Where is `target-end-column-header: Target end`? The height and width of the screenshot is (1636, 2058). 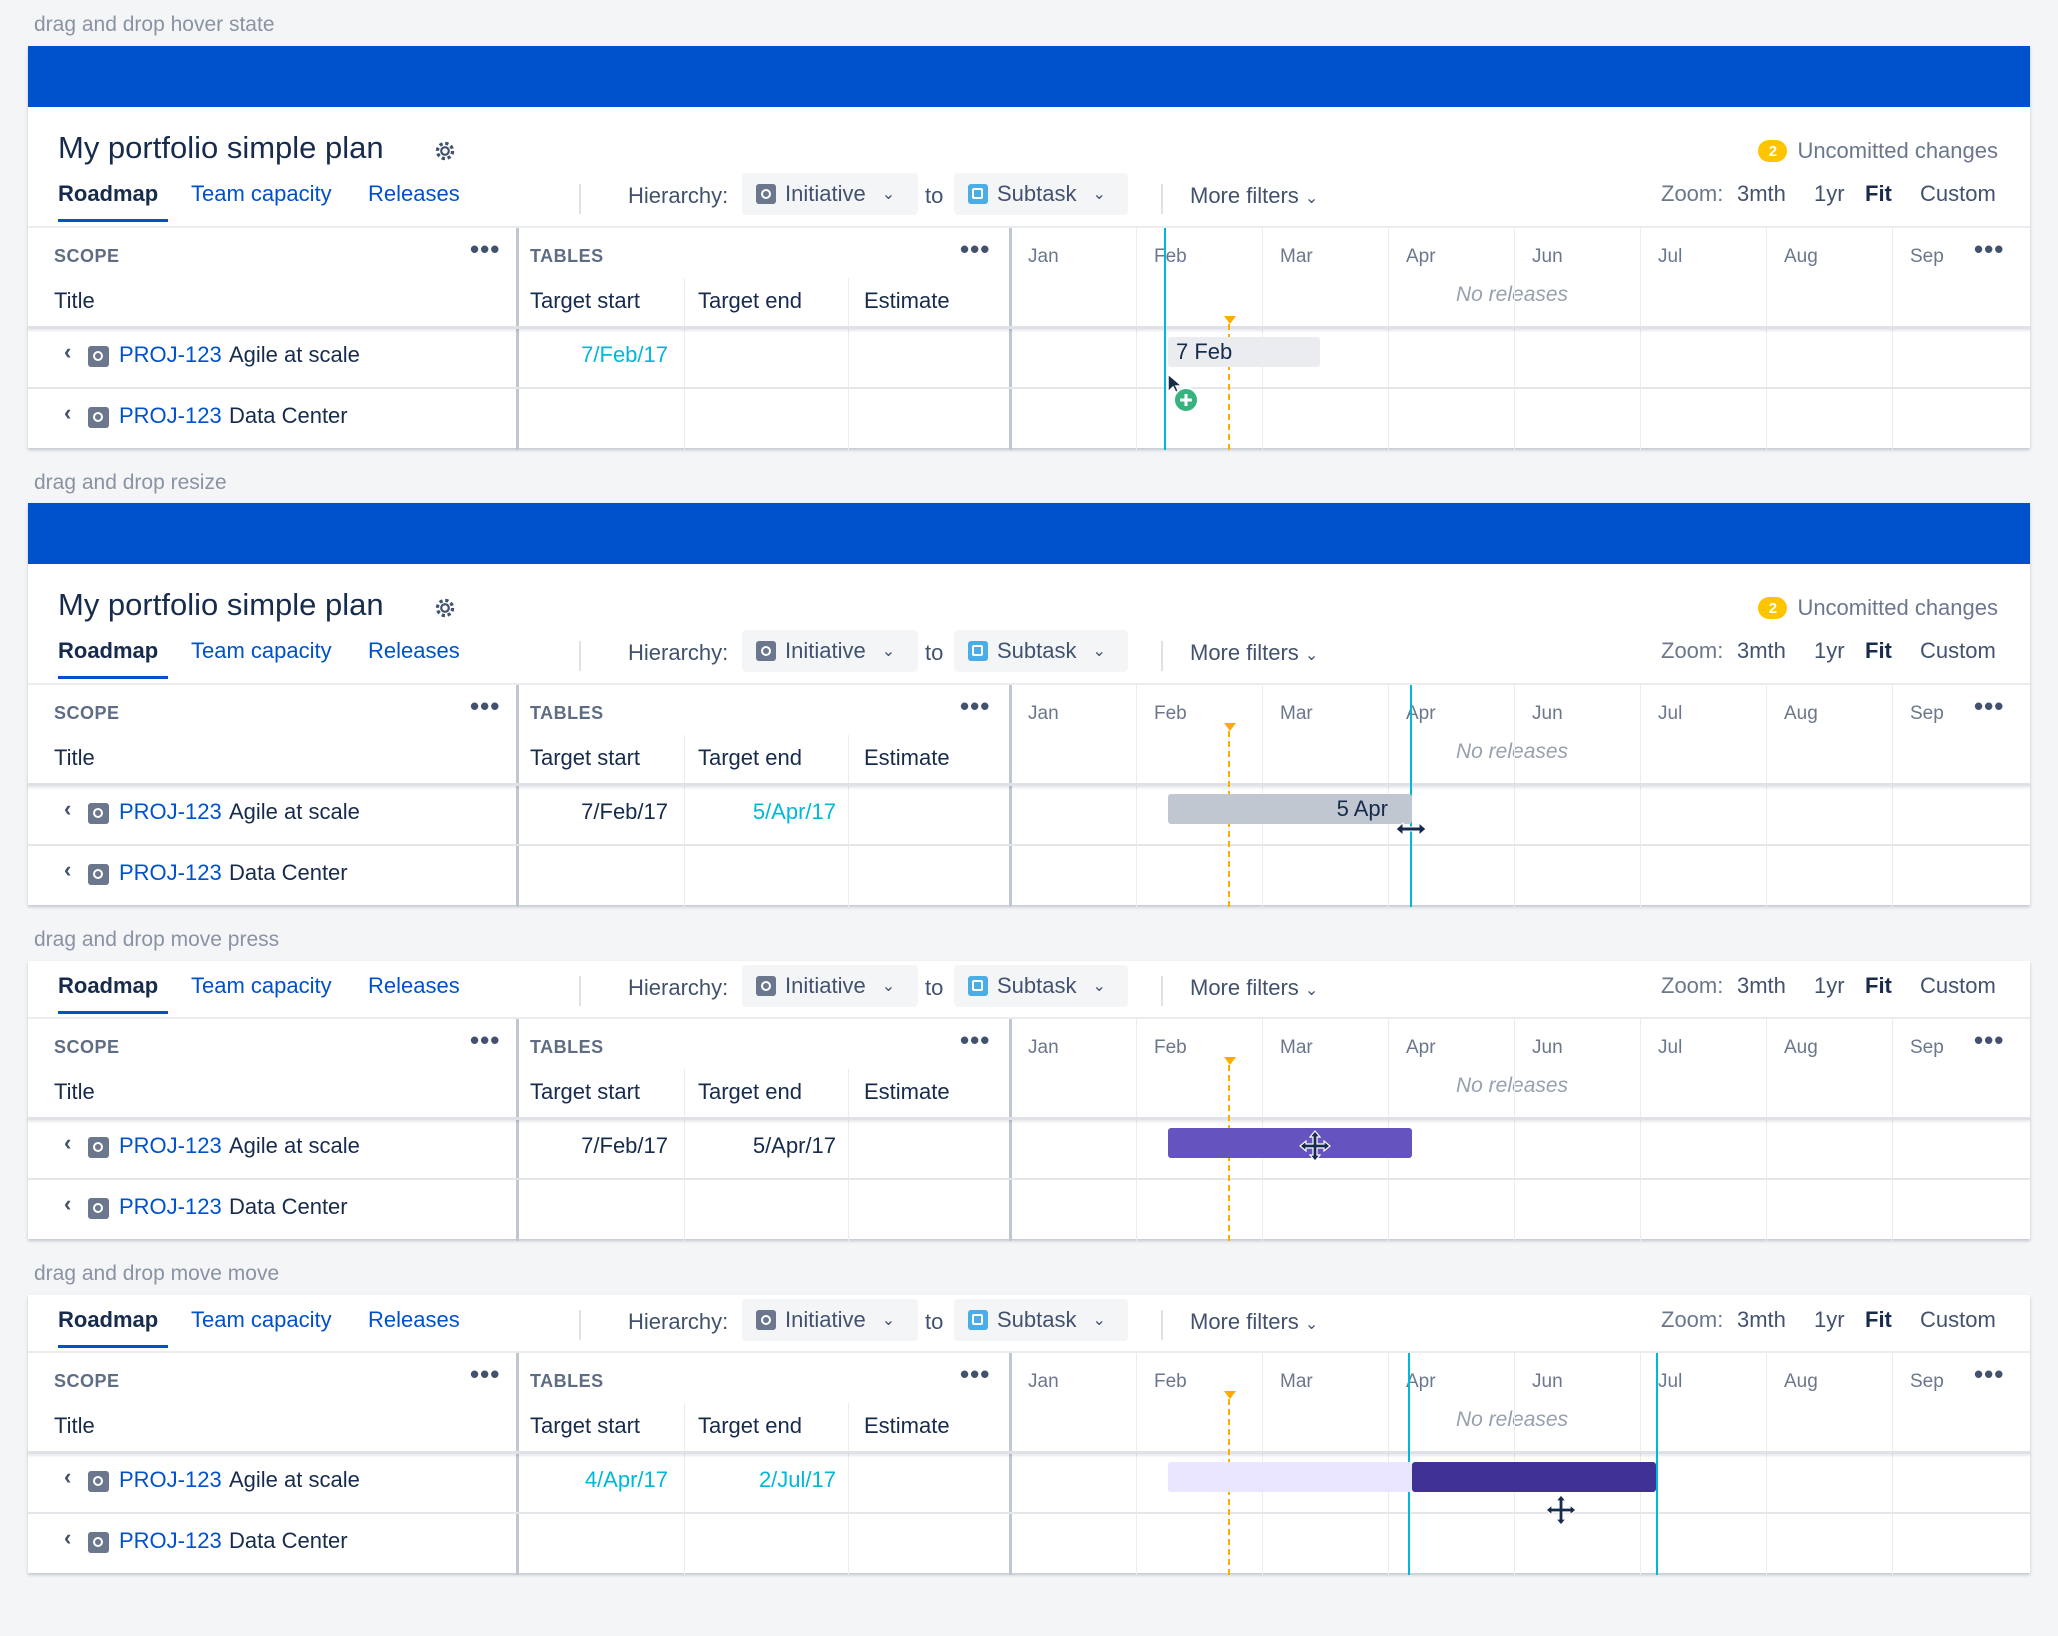
target-end-column-header: Target end is located at coordinates (750, 1425).